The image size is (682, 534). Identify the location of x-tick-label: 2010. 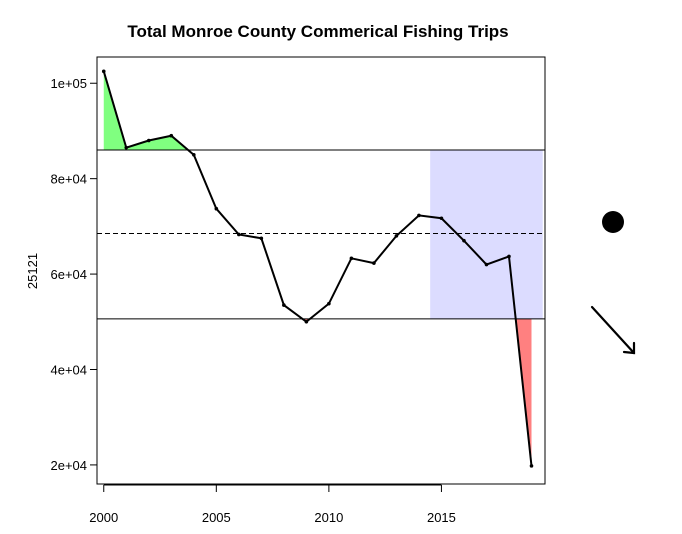
(328, 517).